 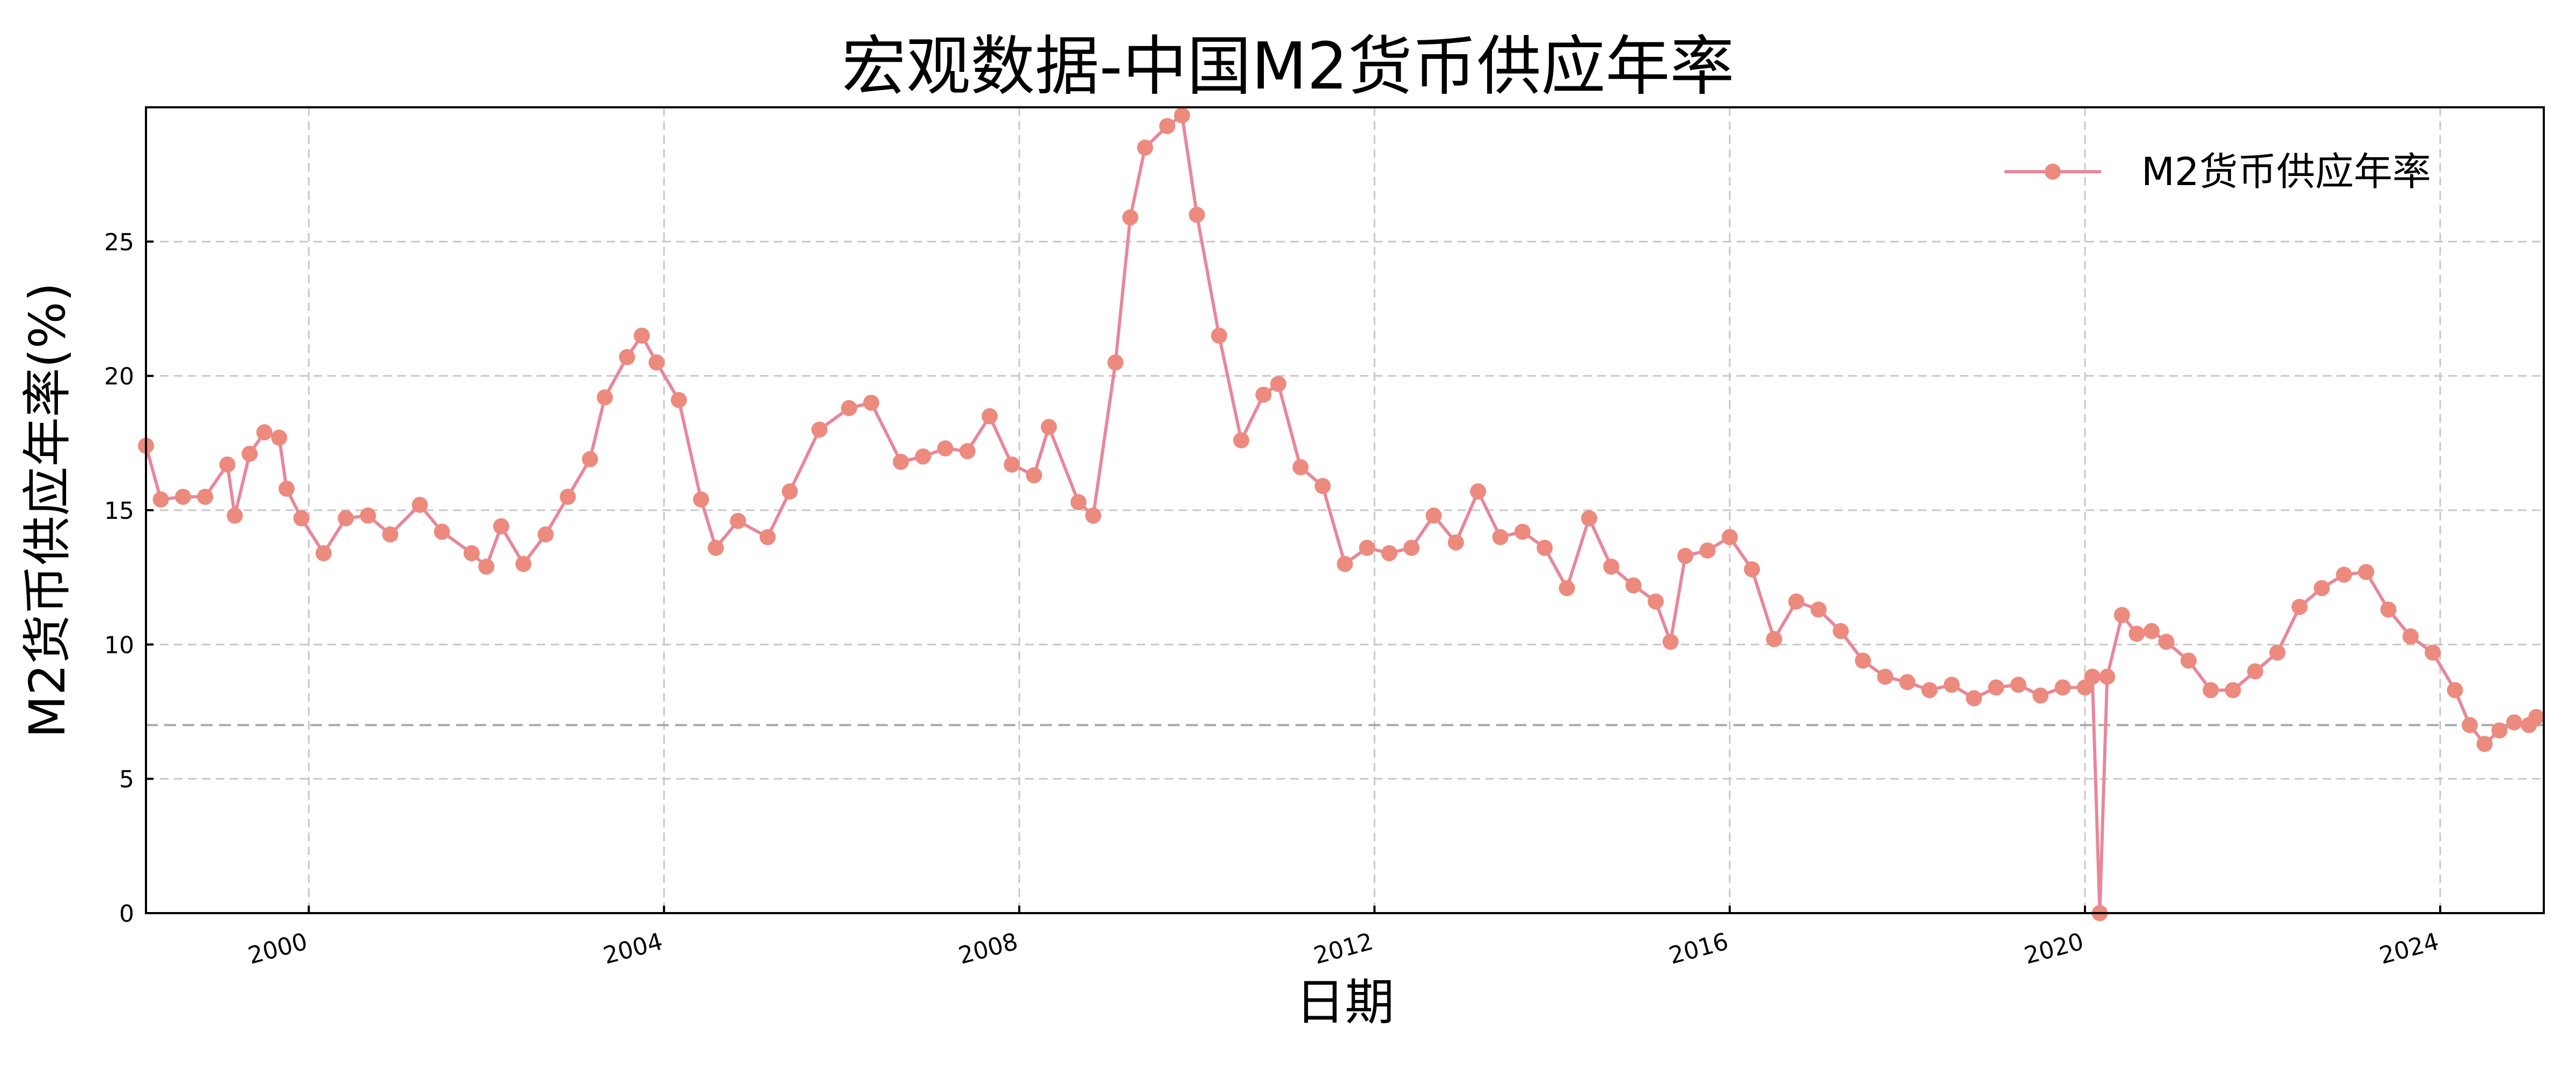 What do you see at coordinates (126, 779) in the screenshot?
I see `y-tick-label: 5` at bounding box center [126, 779].